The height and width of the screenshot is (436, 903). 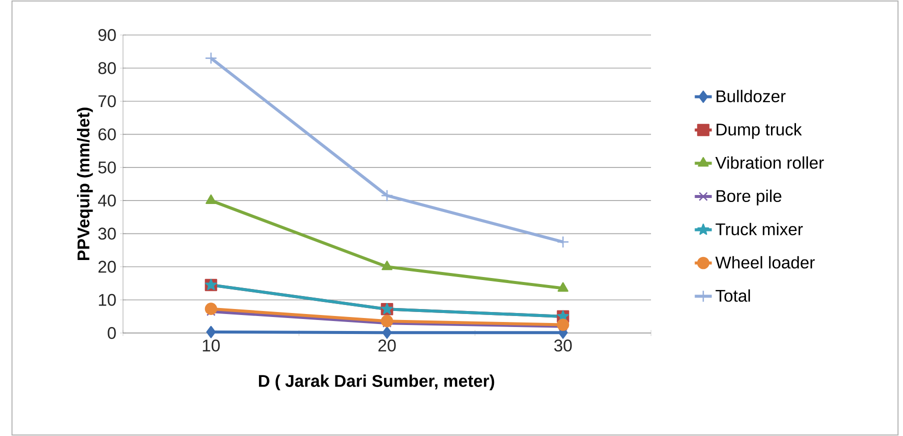 What do you see at coordinates (107, 68) in the screenshot?
I see `y-tick-label: 80` at bounding box center [107, 68].